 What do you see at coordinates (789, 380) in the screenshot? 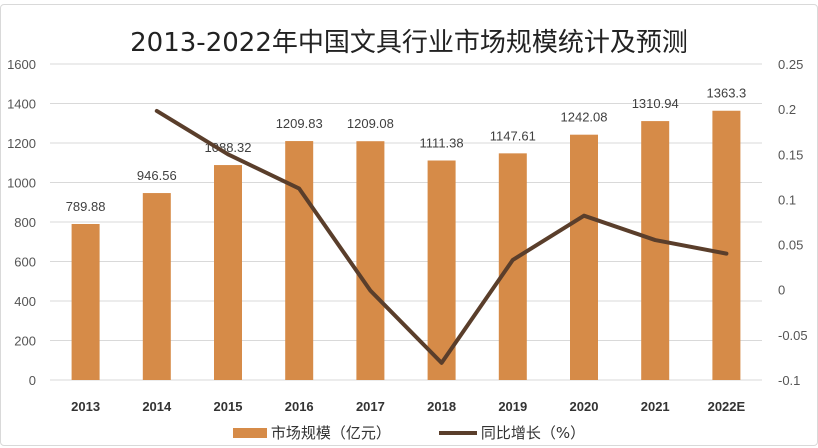
I see `right-axis-tick: -0.1` at bounding box center [789, 380].